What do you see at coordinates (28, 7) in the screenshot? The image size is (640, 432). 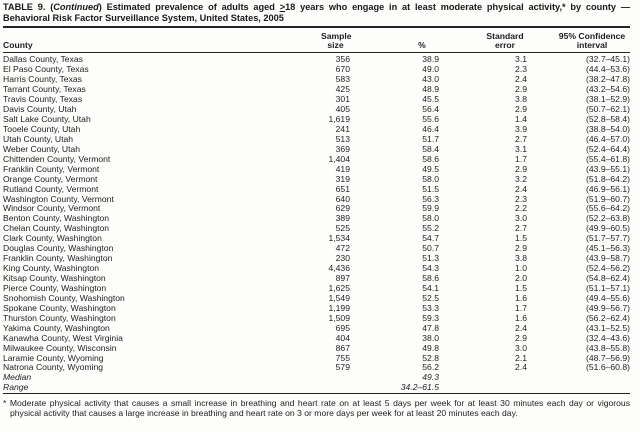 I see `title-text-1: TABLE 9. (` at bounding box center [28, 7].